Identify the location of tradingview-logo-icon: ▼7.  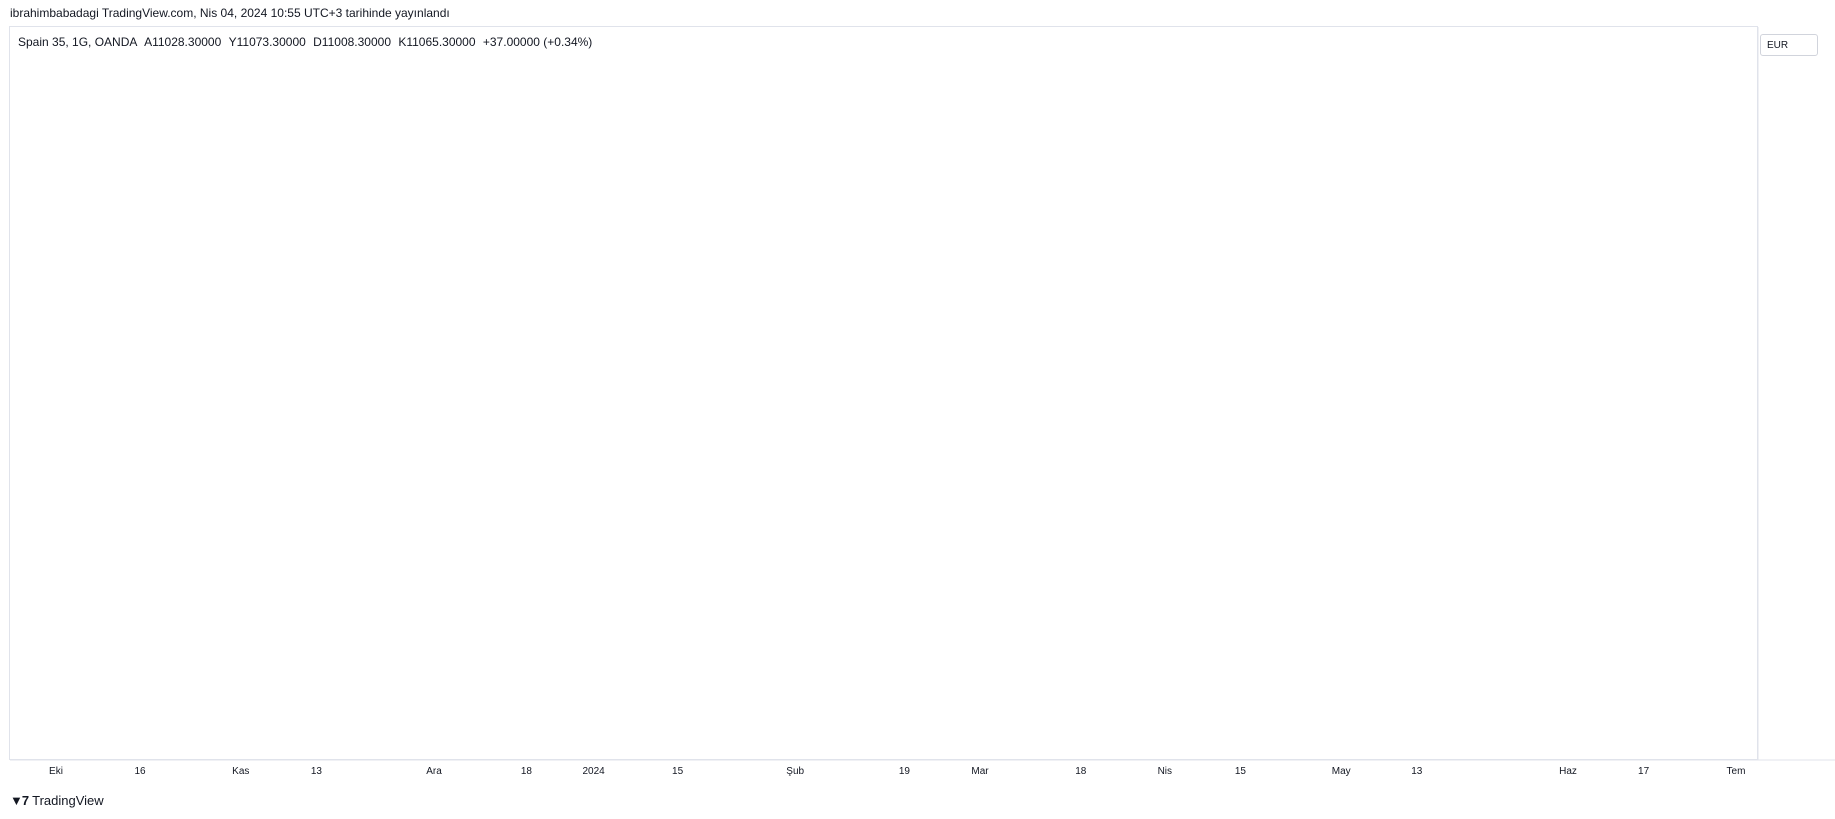
(19, 800).